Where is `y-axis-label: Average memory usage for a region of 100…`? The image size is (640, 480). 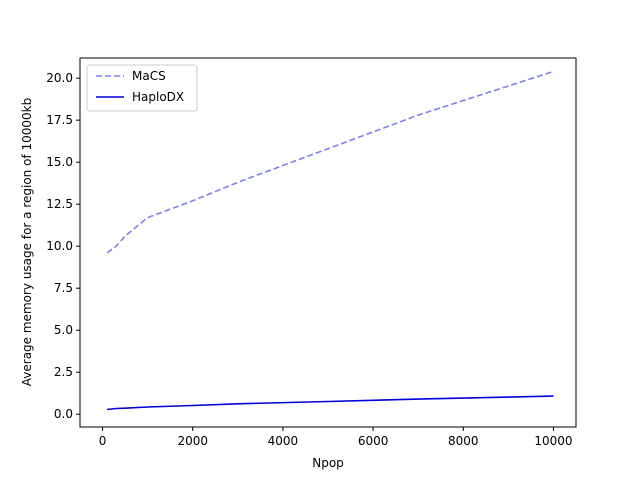
y-axis-label: Average memory usage for a region of 100… is located at coordinates (27, 242).